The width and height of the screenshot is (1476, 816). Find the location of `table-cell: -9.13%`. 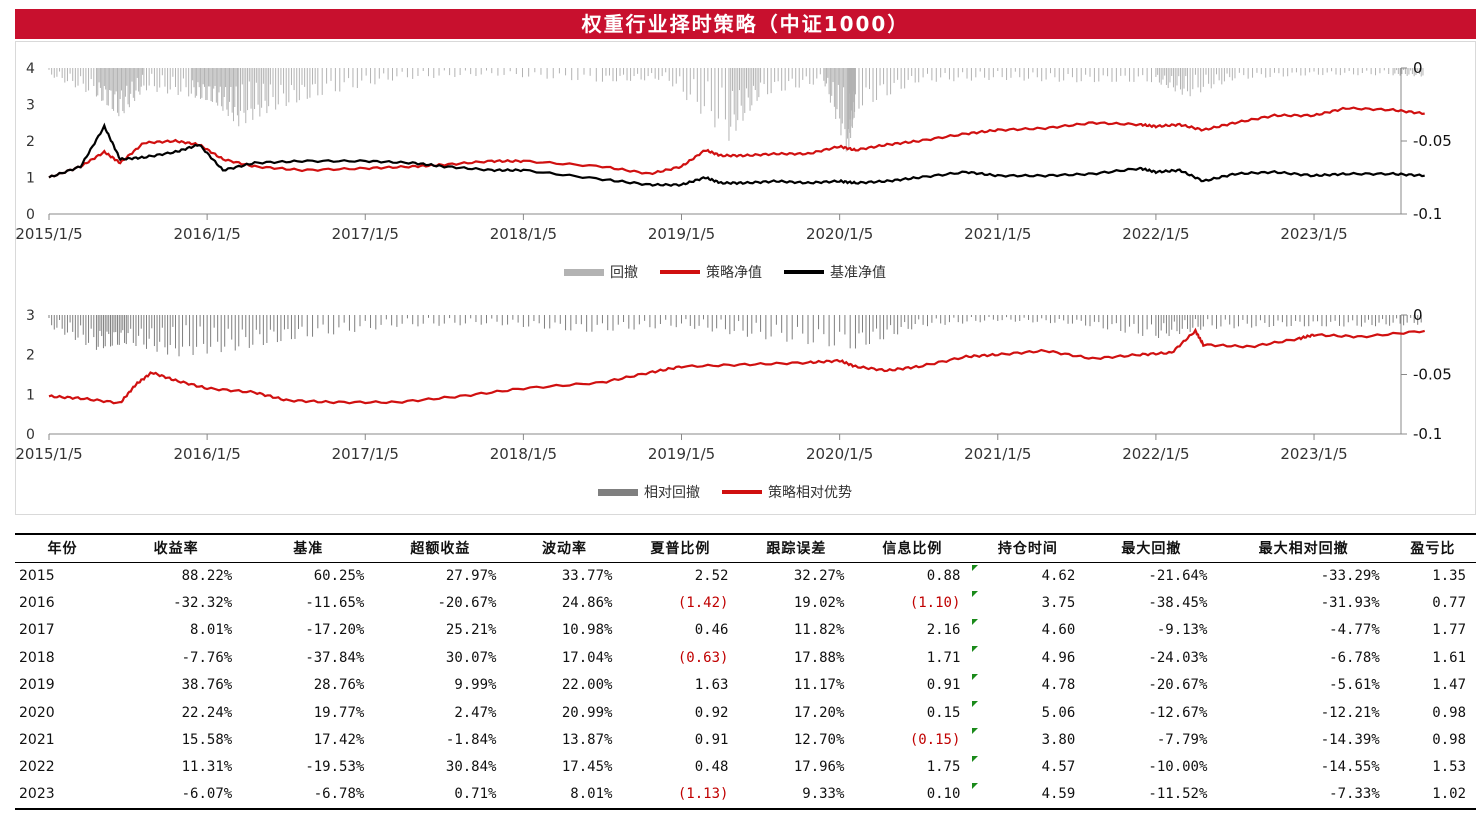

table-cell: -9.13% is located at coordinates (1182, 630).